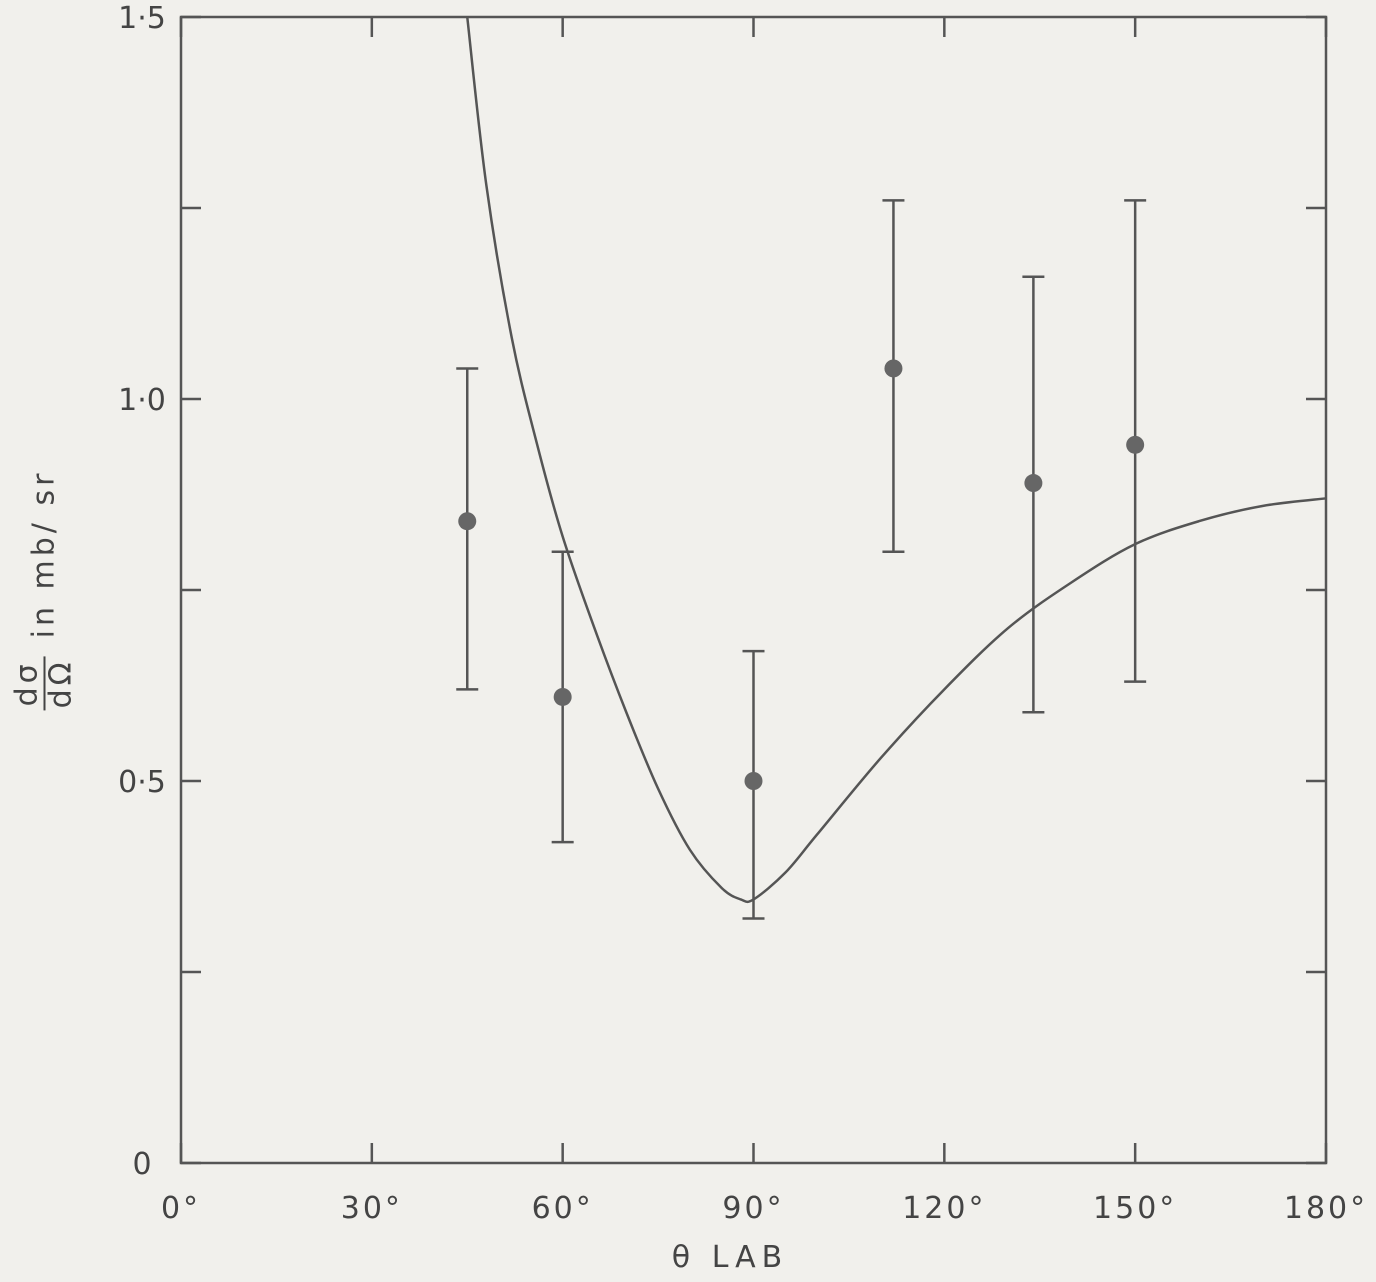  What do you see at coordinates (60, 683) in the screenshot?
I see `y-axis-denominator: dΩ` at bounding box center [60, 683].